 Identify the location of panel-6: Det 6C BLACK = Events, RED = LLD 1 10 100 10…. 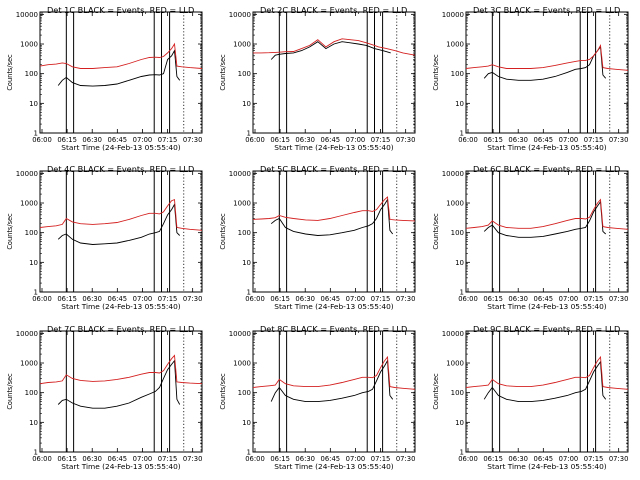
(530, 237).